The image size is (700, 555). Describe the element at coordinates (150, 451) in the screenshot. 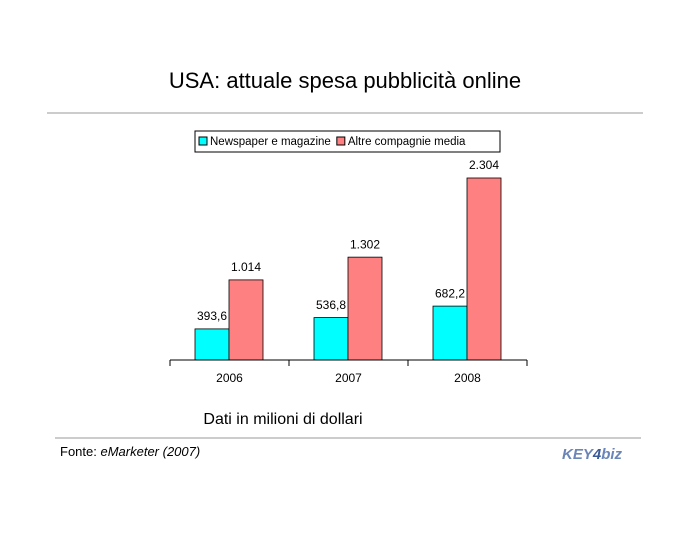

I see `source-name: eMarketer (2007)` at that location.